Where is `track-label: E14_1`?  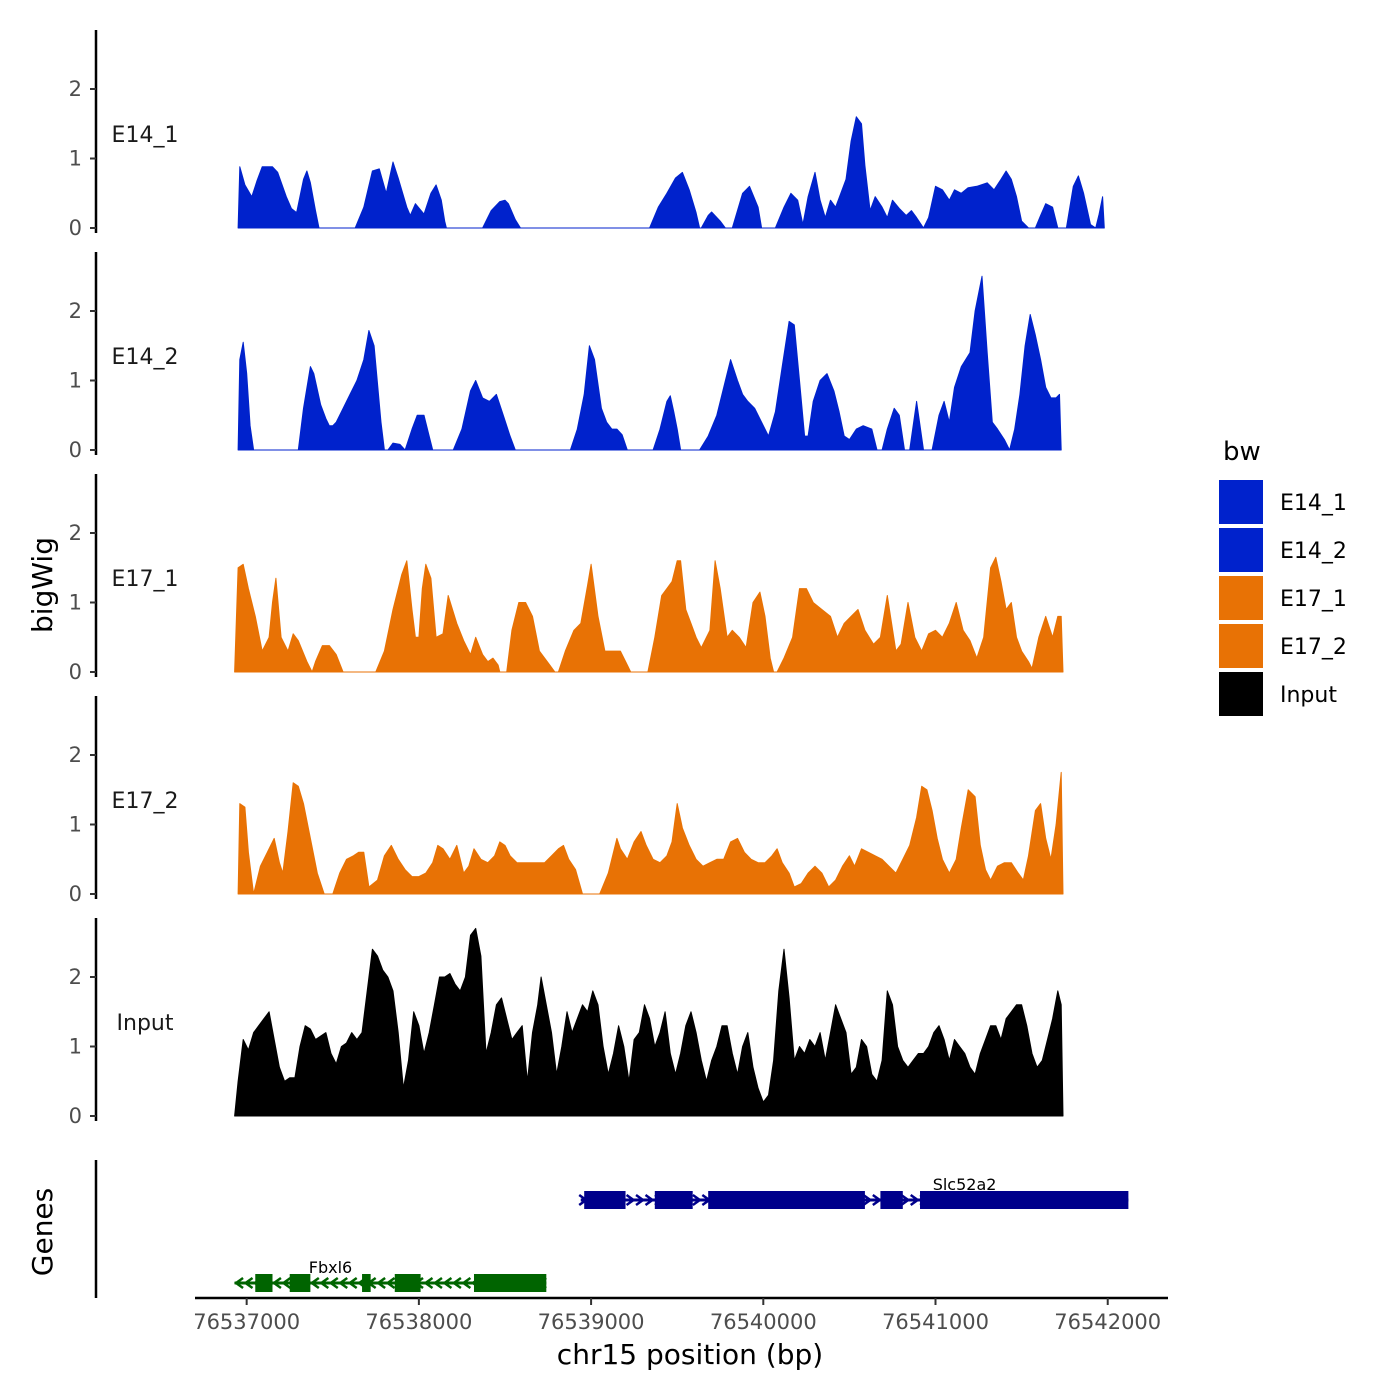 track-label: E14_1 is located at coordinates (145, 135).